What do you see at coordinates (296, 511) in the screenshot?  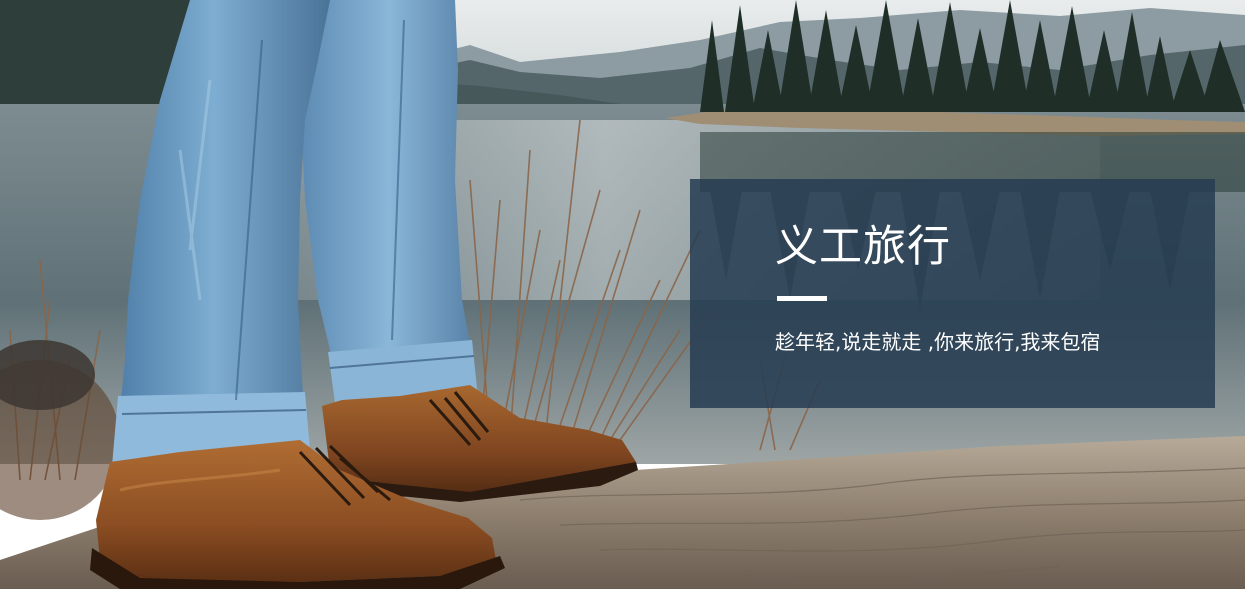 I see `boot-front` at bounding box center [296, 511].